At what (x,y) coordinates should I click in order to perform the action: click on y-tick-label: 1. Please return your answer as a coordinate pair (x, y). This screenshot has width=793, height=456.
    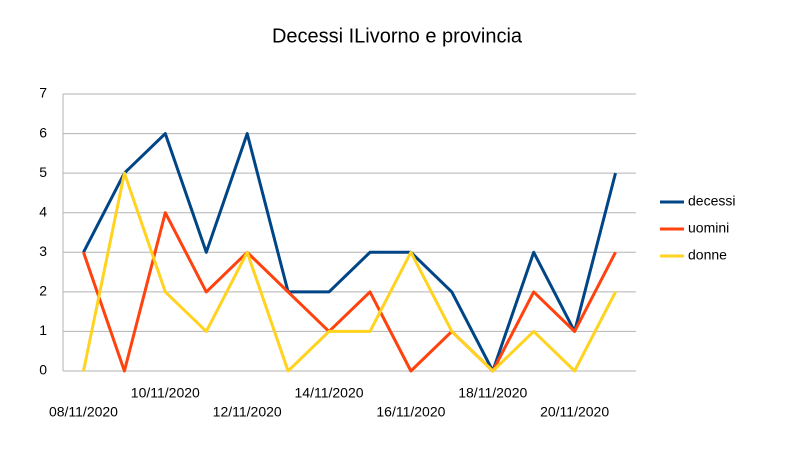
    Looking at the image, I should click on (43, 330).